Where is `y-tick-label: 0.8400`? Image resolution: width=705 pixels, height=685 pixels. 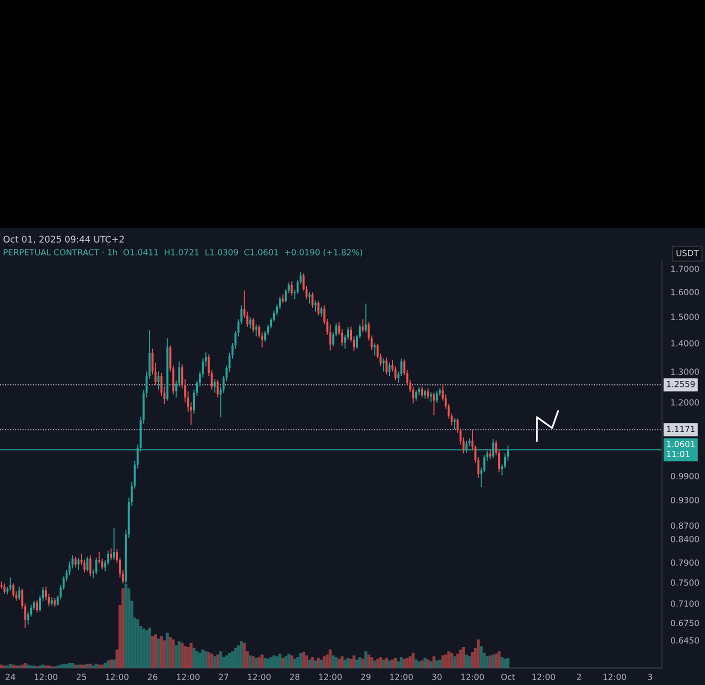 y-tick-label: 0.8400 is located at coordinates (684, 539).